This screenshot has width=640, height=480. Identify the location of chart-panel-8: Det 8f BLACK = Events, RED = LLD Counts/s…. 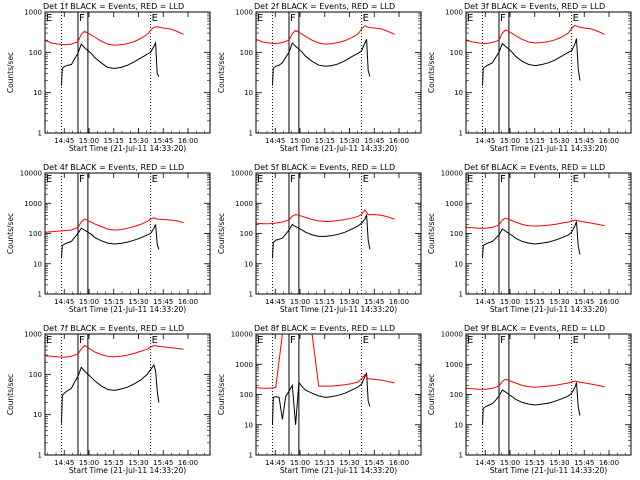
(319, 399).